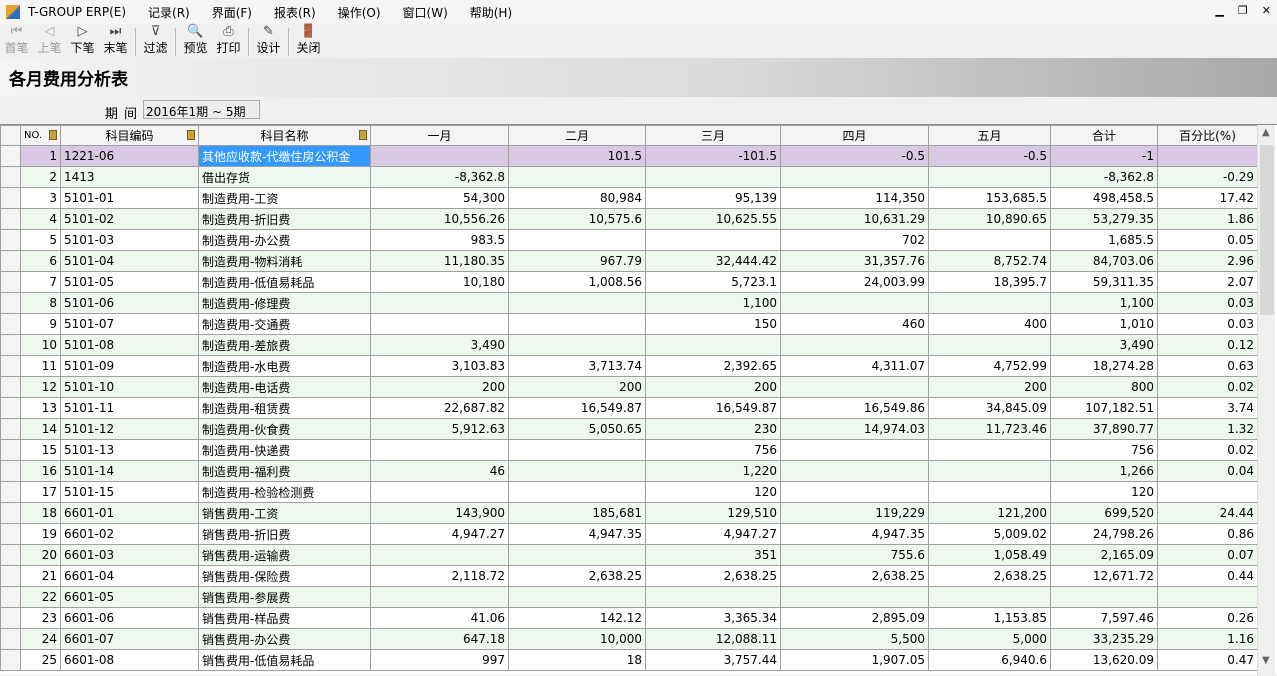 The width and height of the screenshot is (1277, 676). Describe the element at coordinates (989, 366) in the screenshot. I see `table-cell: 4,752.99` at that location.